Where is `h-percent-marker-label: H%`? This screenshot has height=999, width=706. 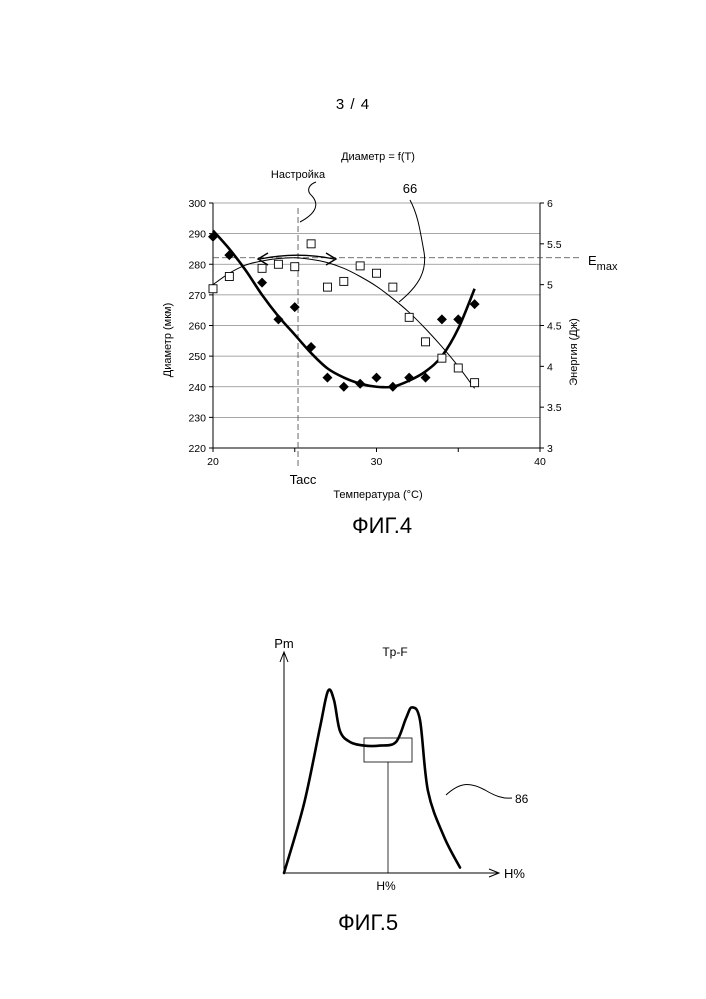
h-percent-marker-label: H% is located at coordinates (386, 886).